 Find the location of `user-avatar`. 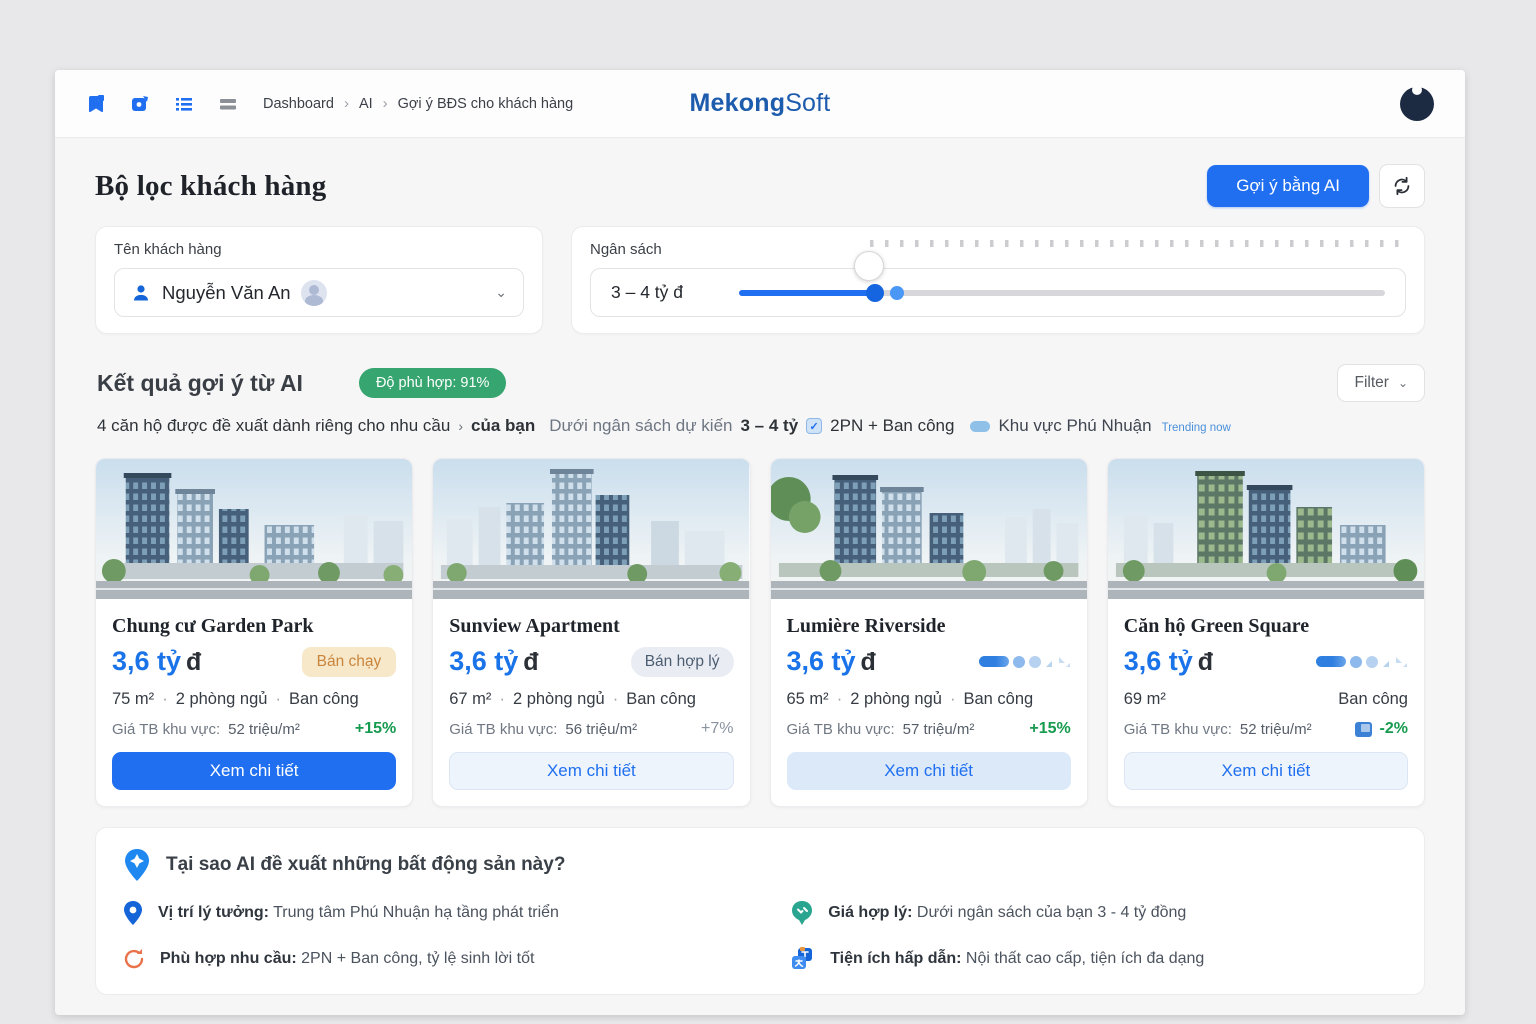

user-avatar is located at coordinates (1417, 104).